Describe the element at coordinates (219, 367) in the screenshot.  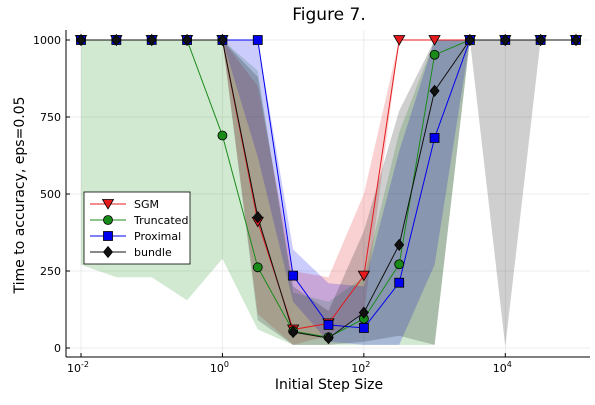
I see `x-tick-label: 10⁰` at that location.